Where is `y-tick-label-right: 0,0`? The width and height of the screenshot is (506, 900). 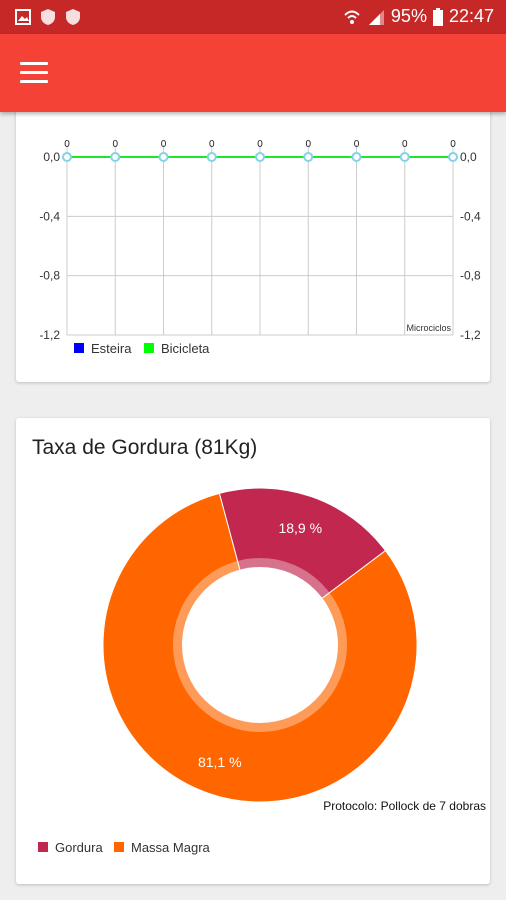
y-tick-label-right: 0,0 is located at coordinates (468, 157).